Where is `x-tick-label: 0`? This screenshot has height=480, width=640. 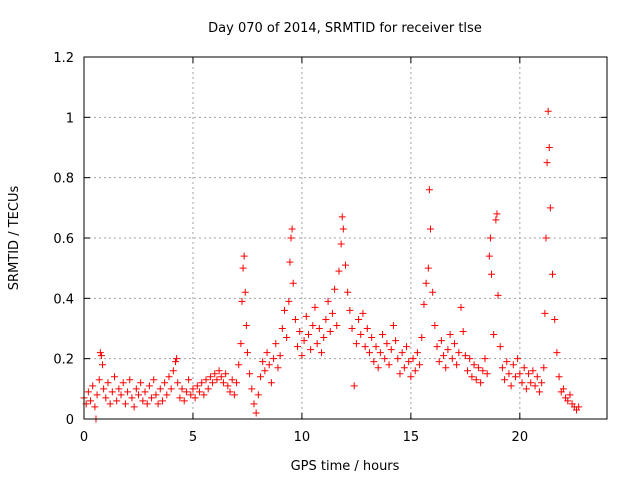 x-tick-label: 0 is located at coordinates (84, 437).